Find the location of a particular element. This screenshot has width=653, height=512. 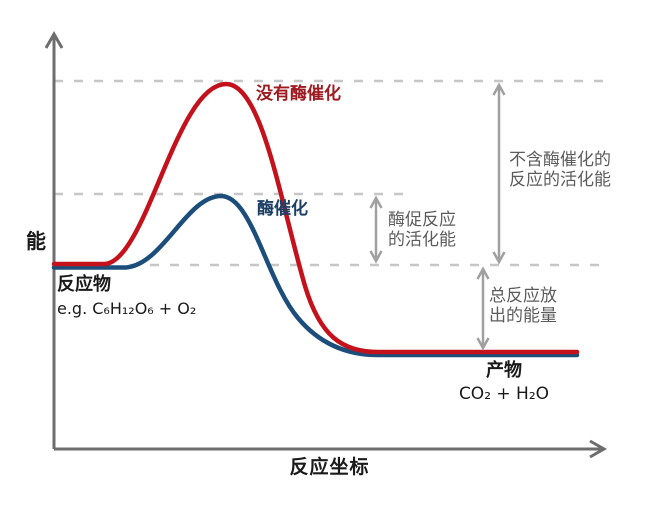

annotation-line-2: 的活化能 is located at coordinates (422, 239).